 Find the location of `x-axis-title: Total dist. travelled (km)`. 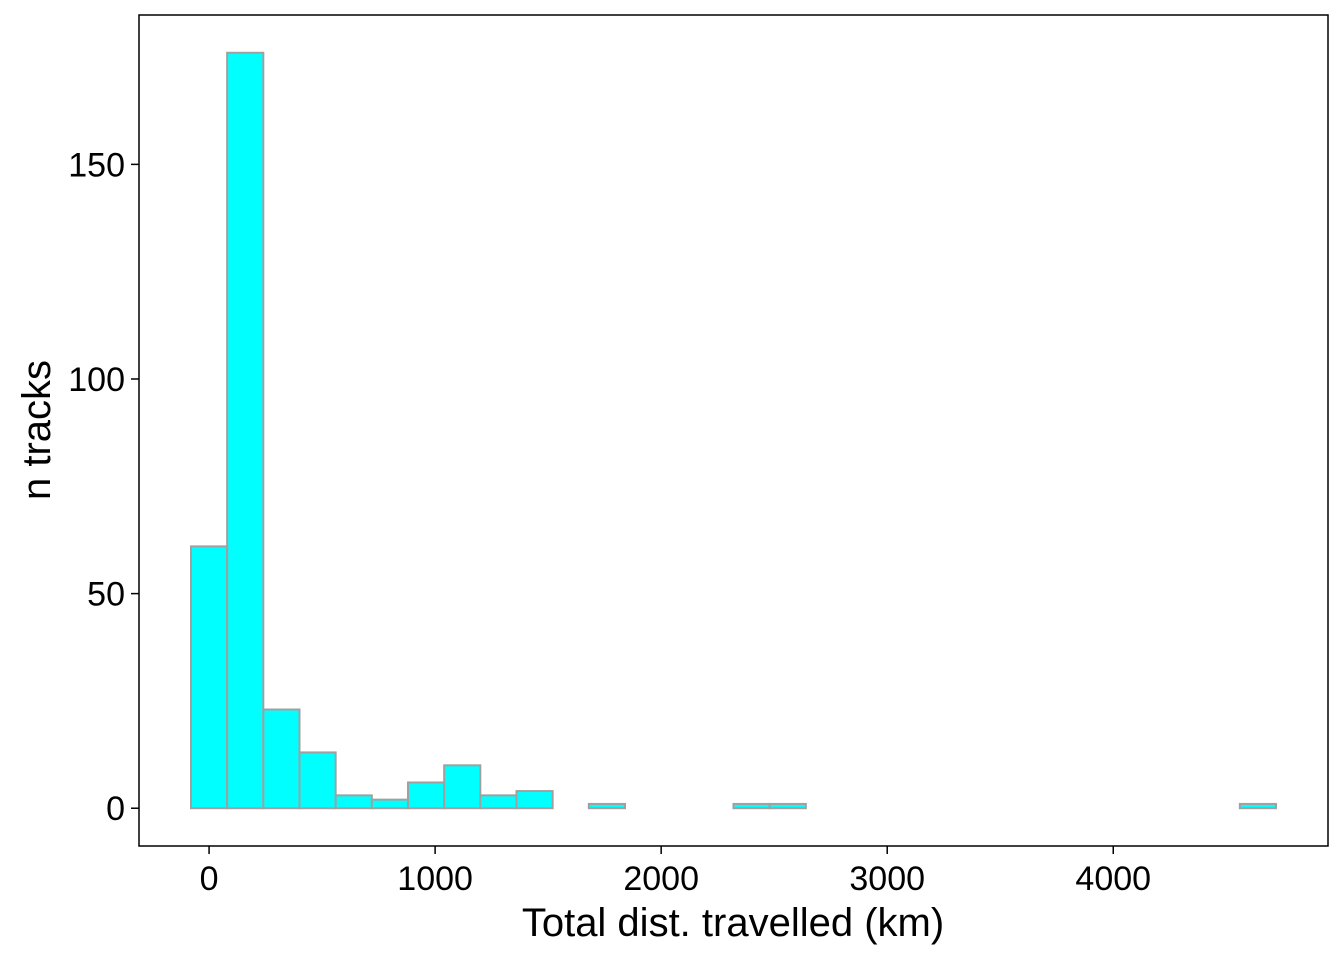

x-axis-title: Total dist. travelled (km) is located at coordinates (733, 923).